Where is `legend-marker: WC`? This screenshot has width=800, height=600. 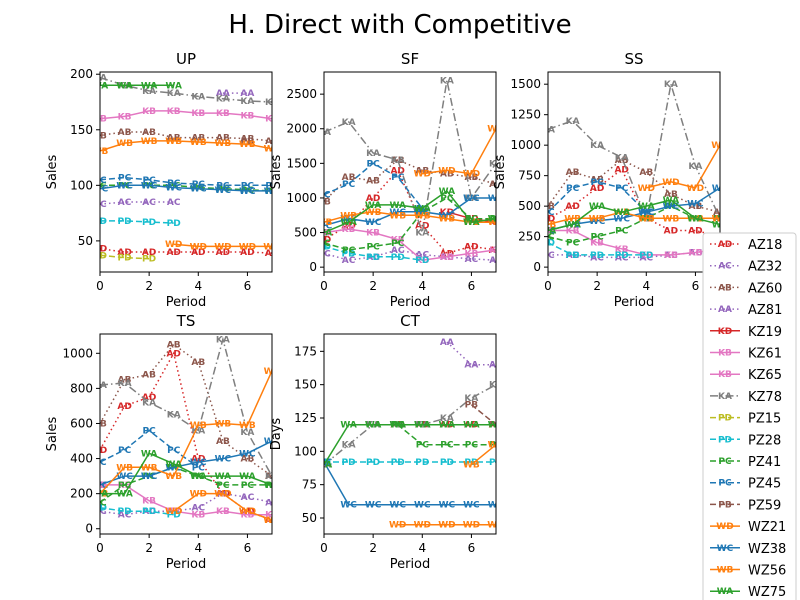 legend-marker: WC is located at coordinates (725, 549).